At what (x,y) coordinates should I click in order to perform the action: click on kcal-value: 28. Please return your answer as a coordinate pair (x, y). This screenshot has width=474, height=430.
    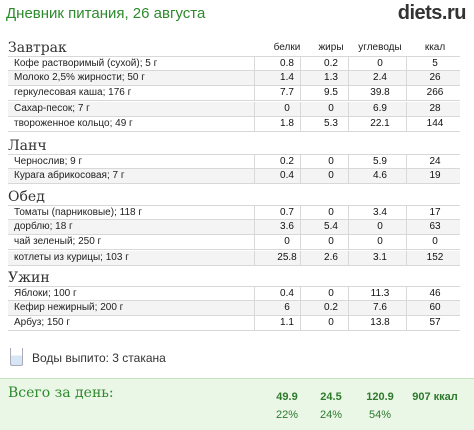
    Looking at the image, I should click on (435, 108).